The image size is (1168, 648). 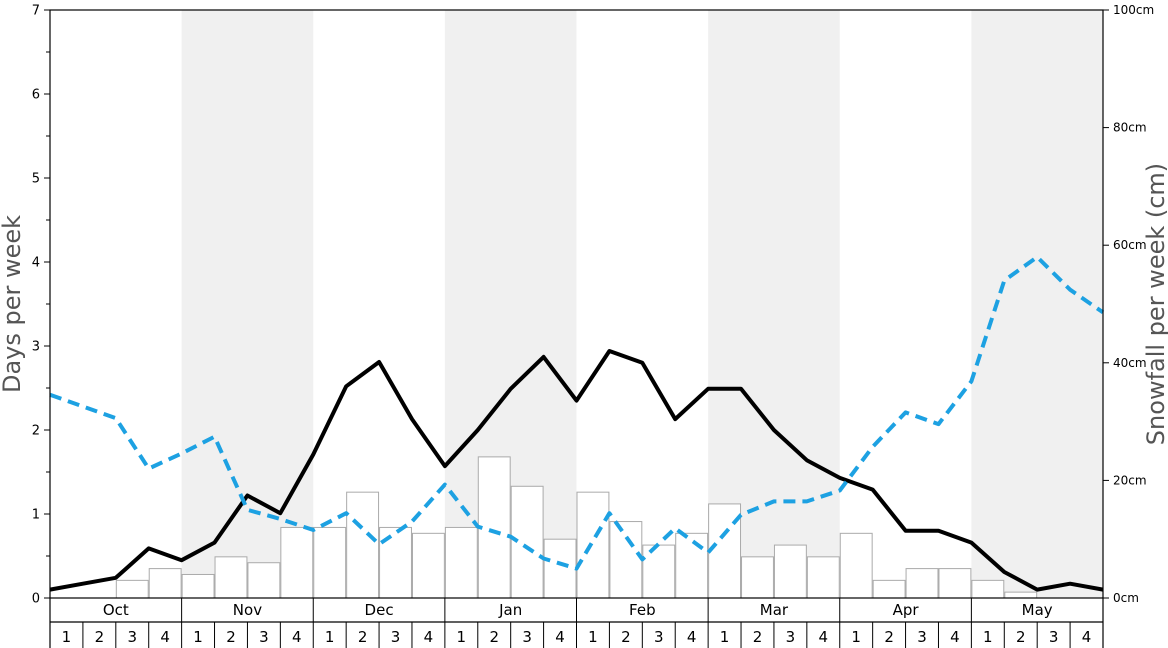 What do you see at coordinates (1037, 304) in the screenshot?
I see `month-band-may` at bounding box center [1037, 304].